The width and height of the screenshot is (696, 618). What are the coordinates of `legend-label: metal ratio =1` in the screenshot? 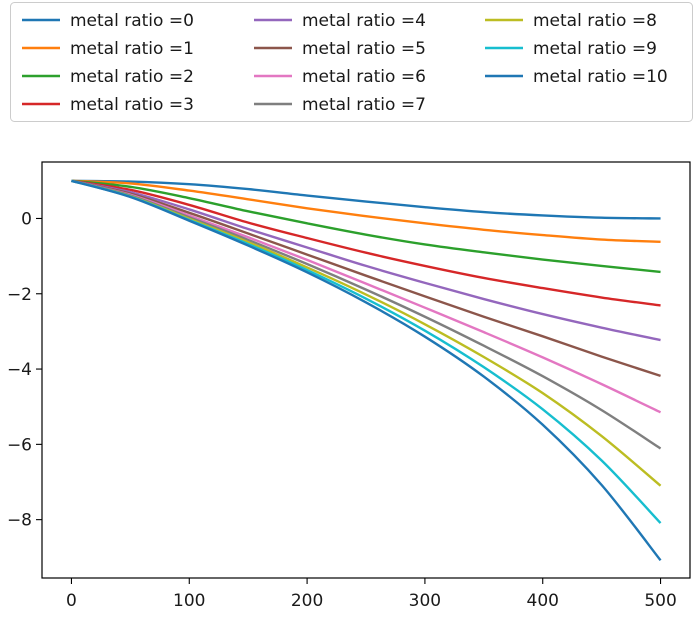 It's located at (132, 49).